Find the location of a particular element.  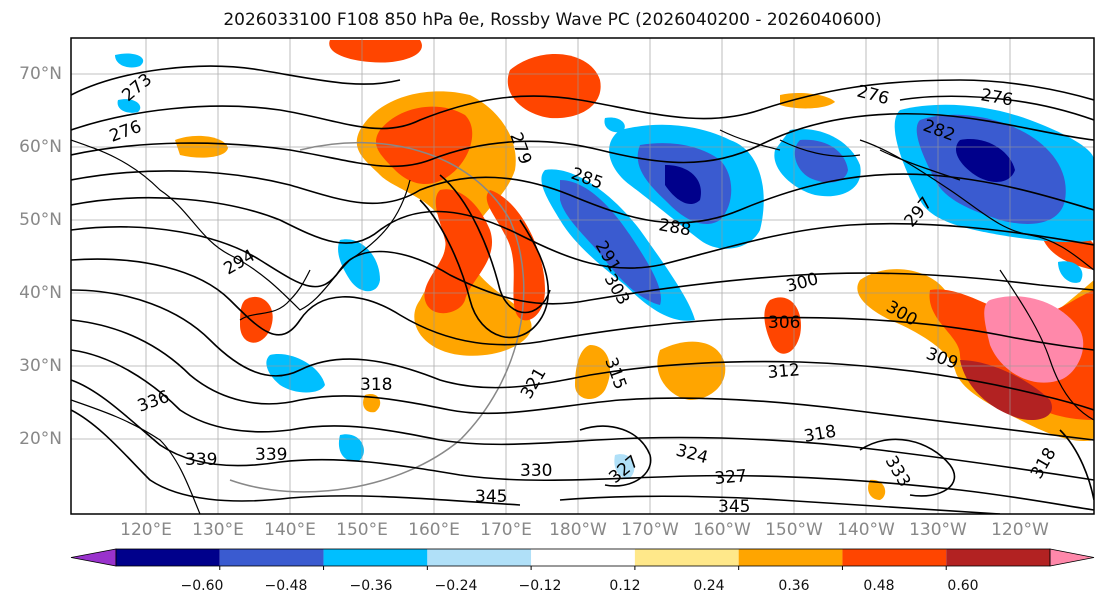

lon-label: 160°W is located at coordinates (722, 530).